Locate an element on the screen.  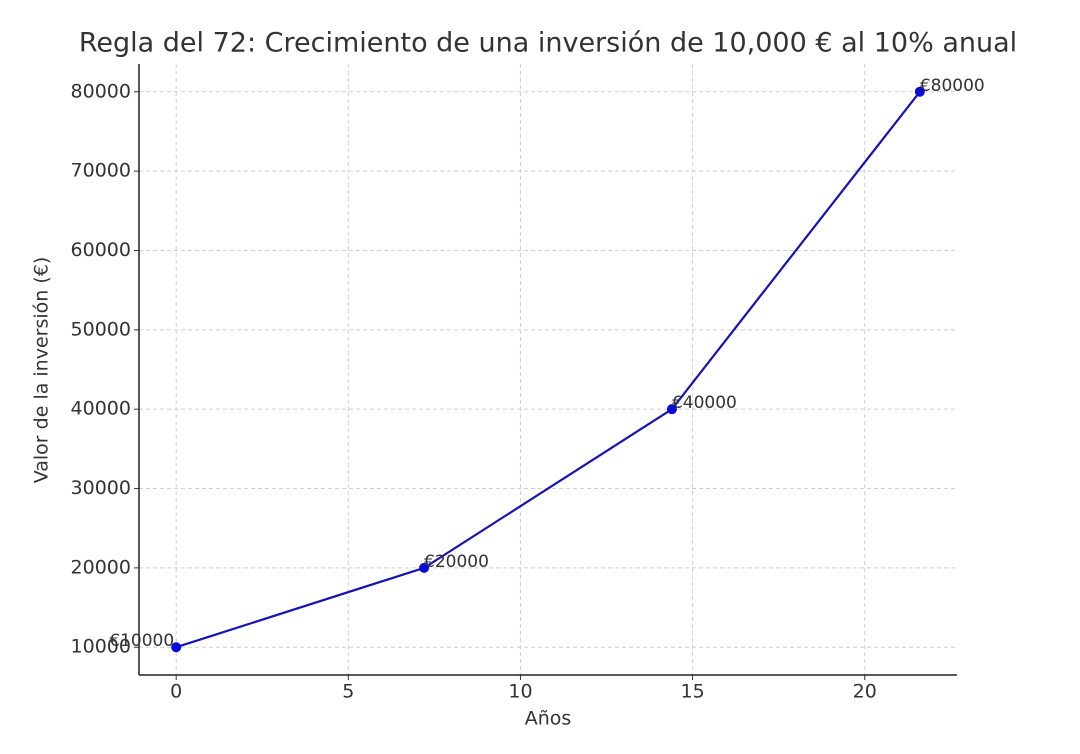
x-tick-label: 5 is located at coordinates (348, 692).